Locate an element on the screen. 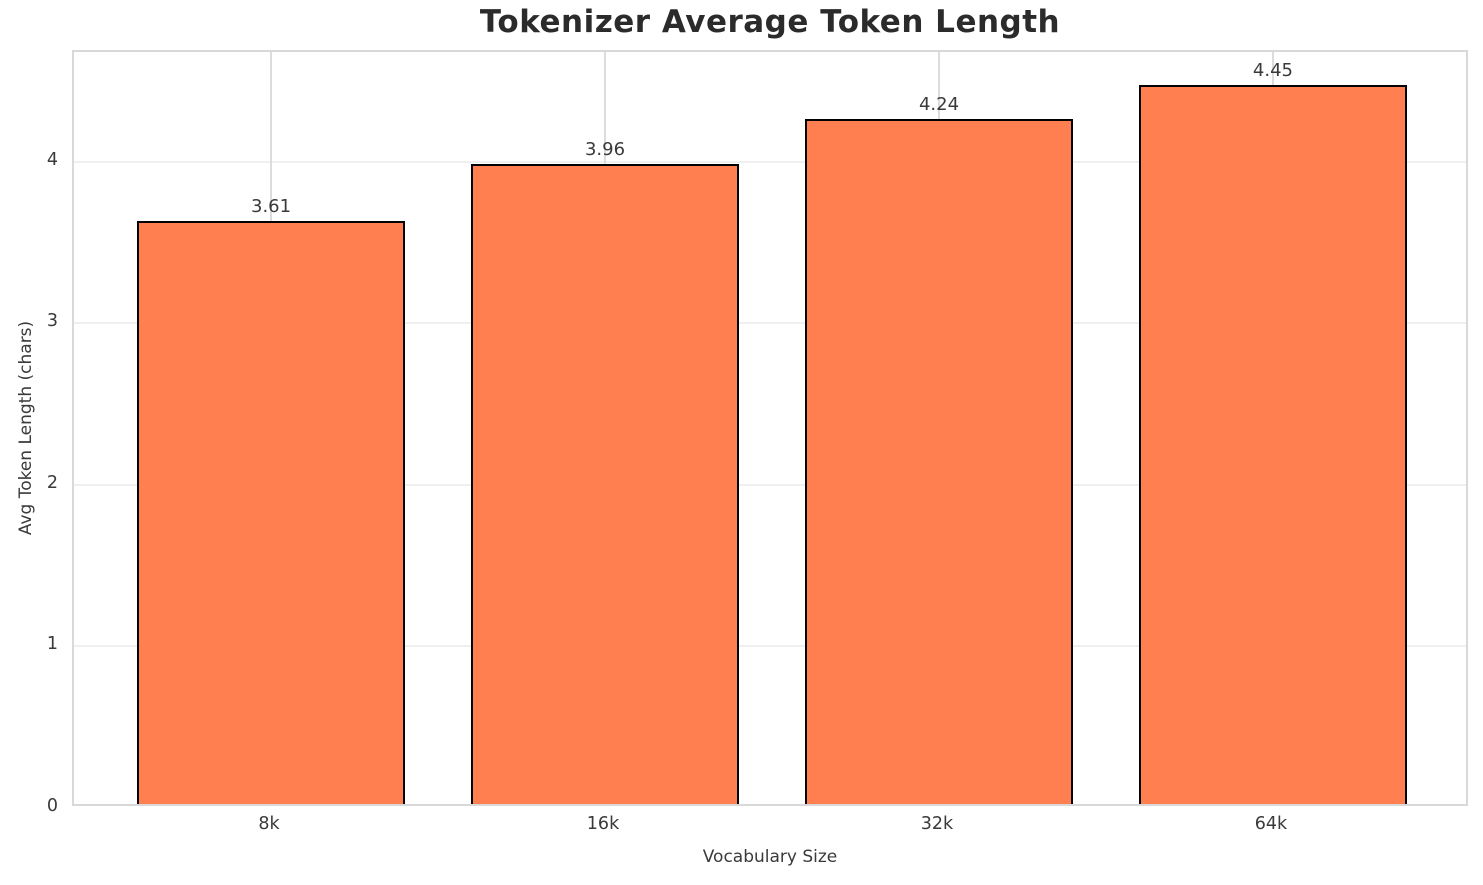 The width and height of the screenshot is (1483, 885). bar-64k is located at coordinates (1273, 444).